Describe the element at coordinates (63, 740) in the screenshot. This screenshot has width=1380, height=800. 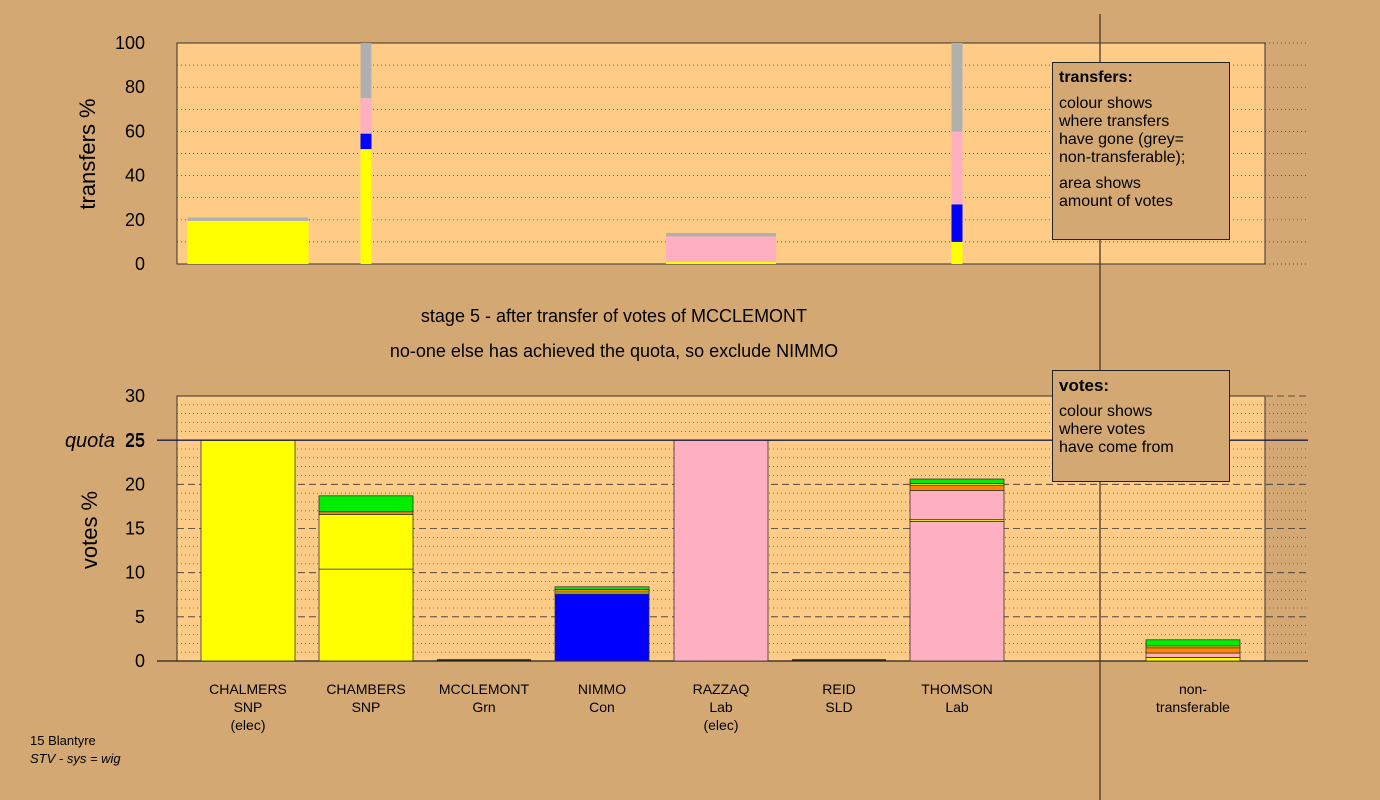
I see `constituency-label: 15 Blantyre` at that location.